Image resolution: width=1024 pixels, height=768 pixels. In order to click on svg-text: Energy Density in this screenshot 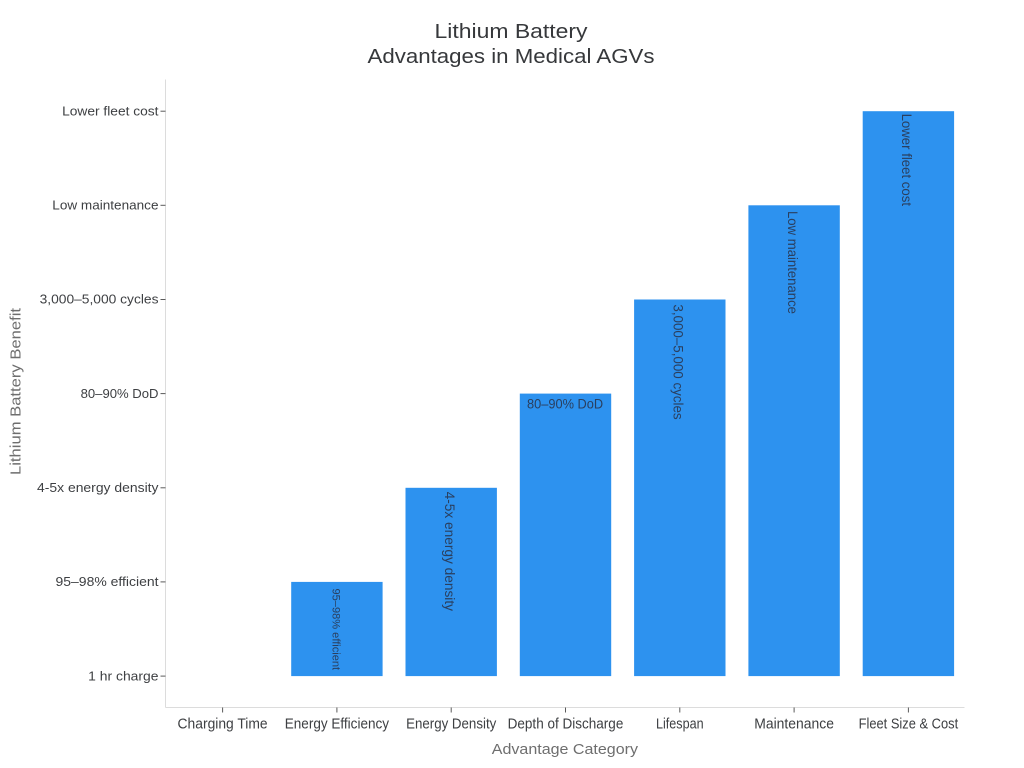, I will do `click(451, 724)`.